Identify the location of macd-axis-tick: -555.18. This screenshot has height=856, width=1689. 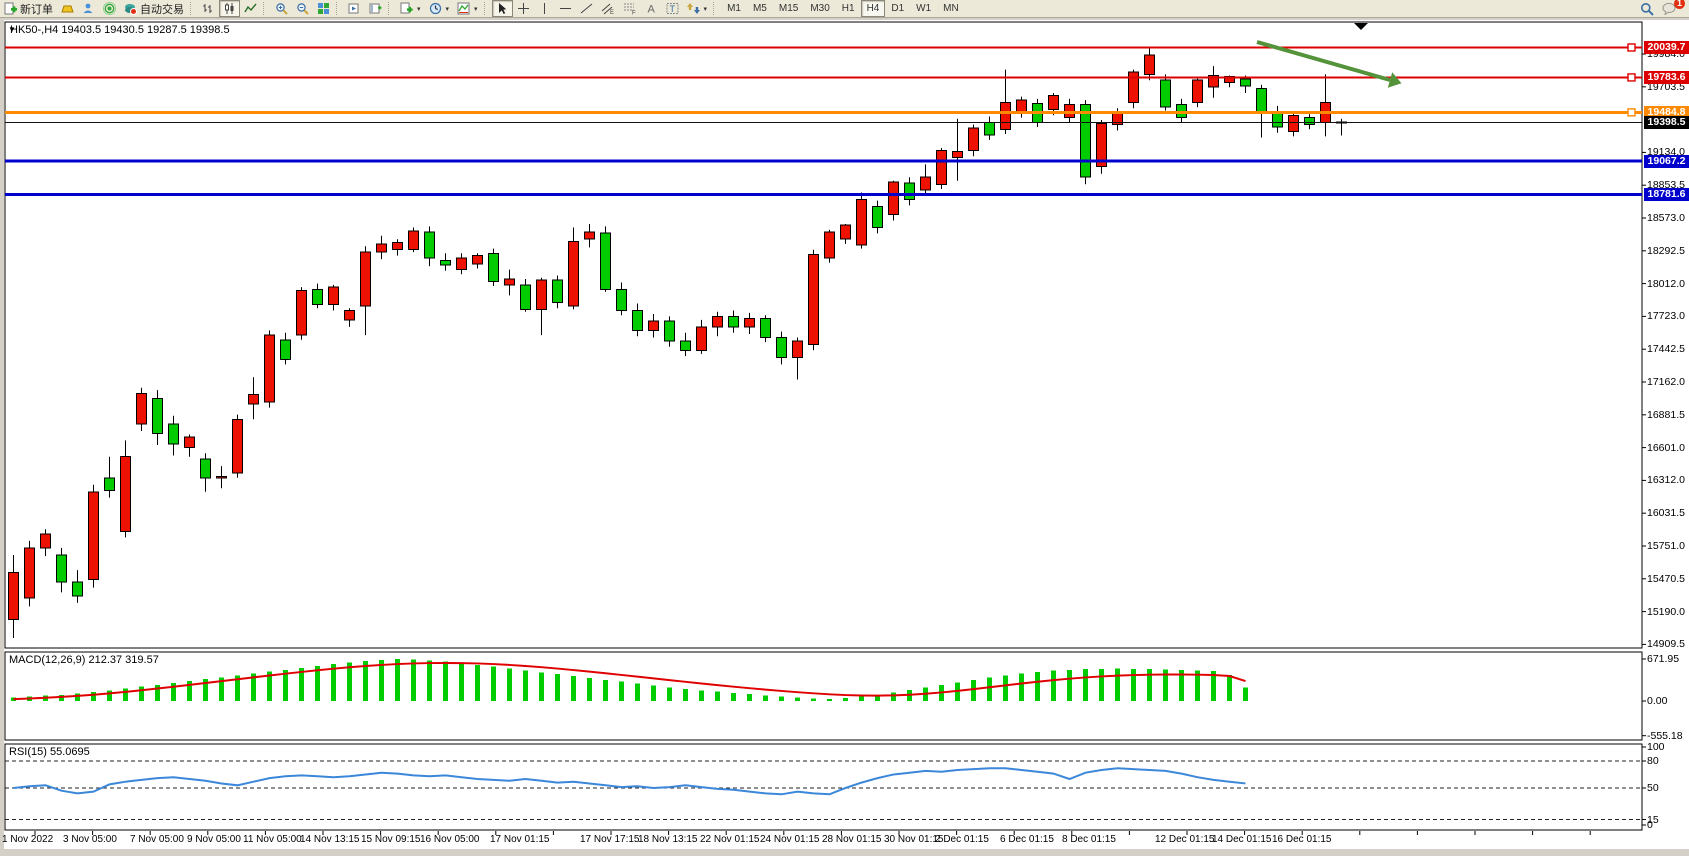
(1665, 735).